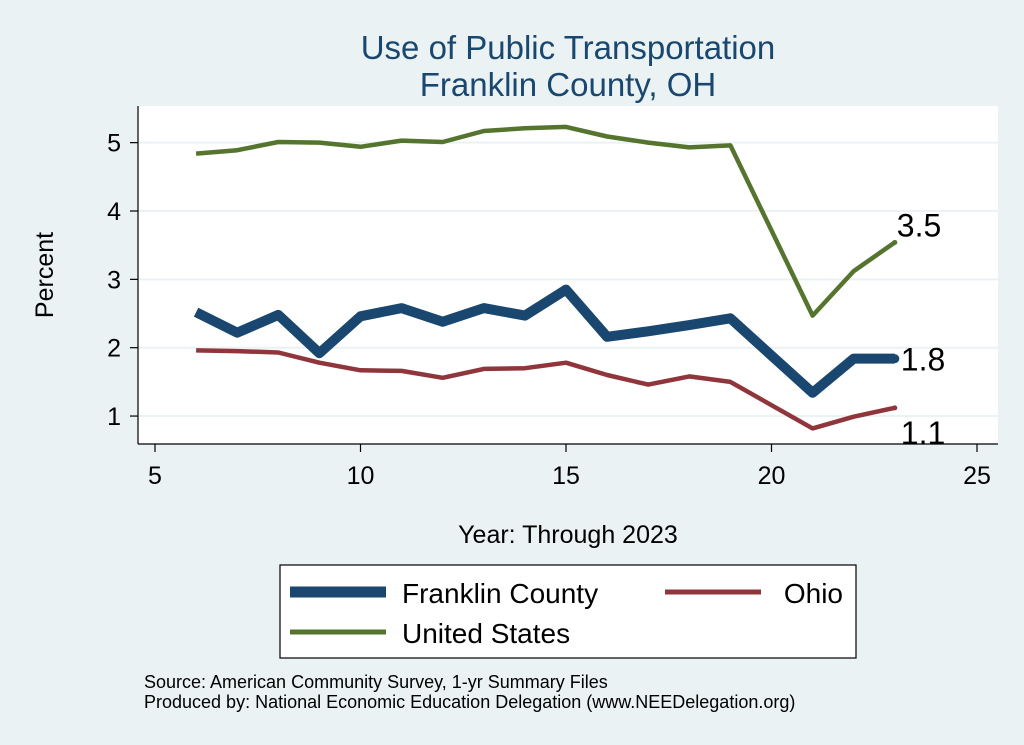 Image resolution: width=1024 pixels, height=745 pixels. What do you see at coordinates (361, 476) in the screenshot?
I see `x-tick-label: 10` at bounding box center [361, 476].